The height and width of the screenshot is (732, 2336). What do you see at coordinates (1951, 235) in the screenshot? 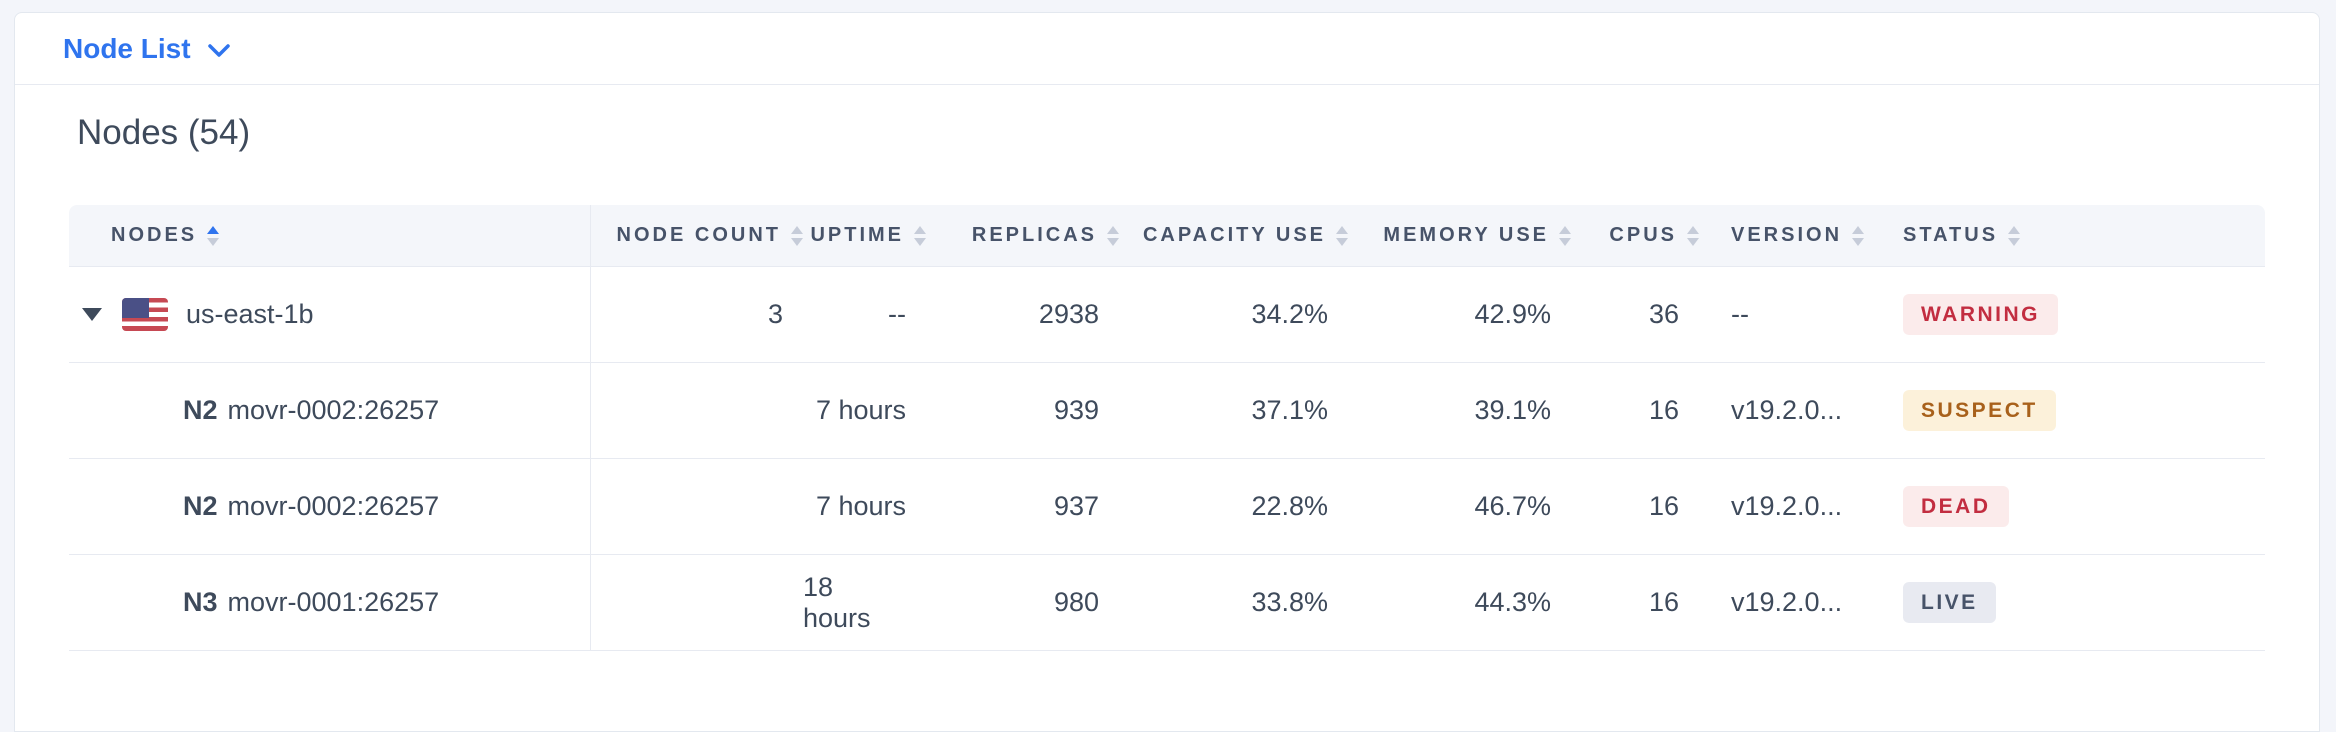
I see `column-header-label: STATUS` at bounding box center [1951, 235].